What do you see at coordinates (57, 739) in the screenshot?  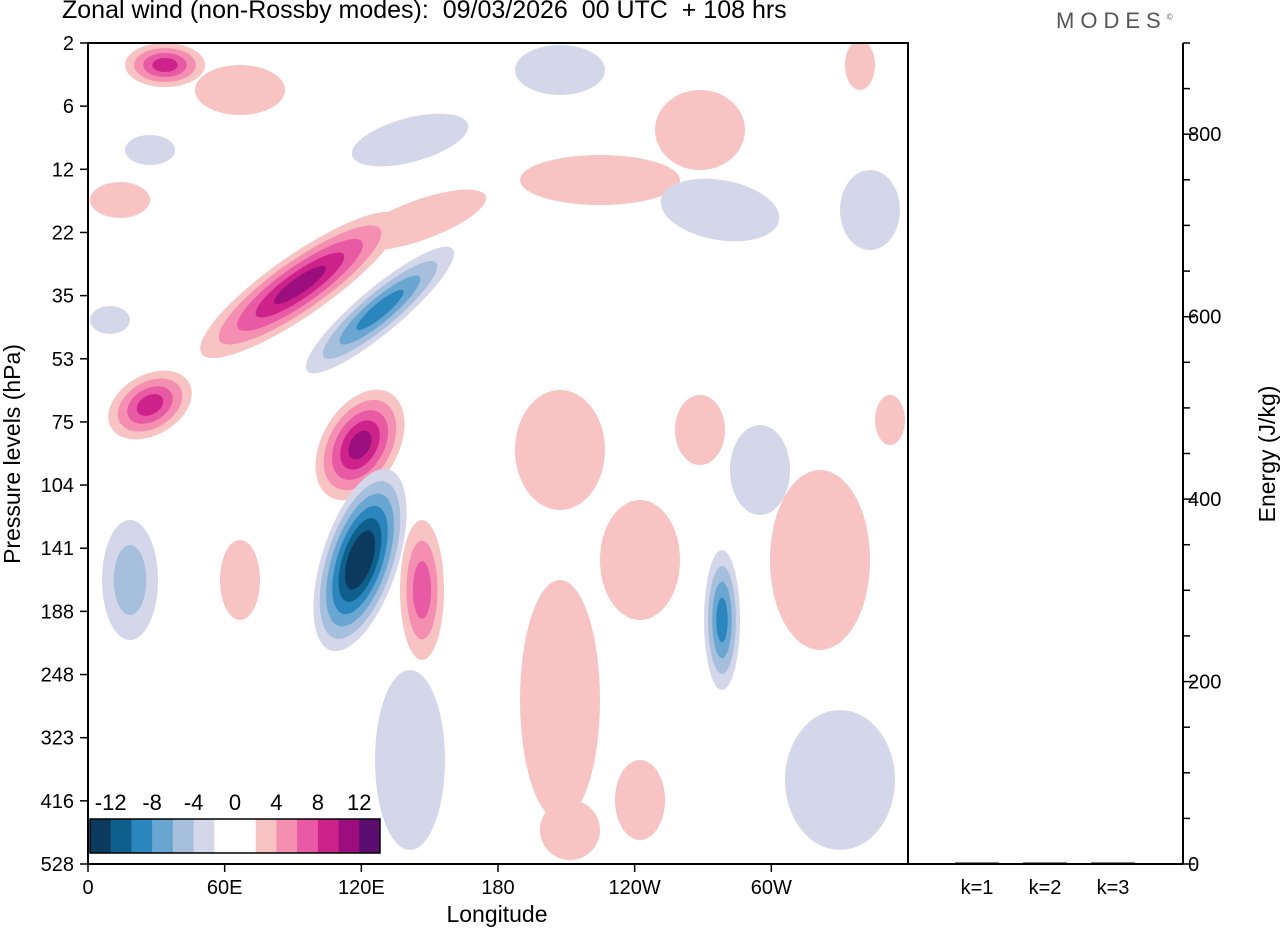 I see `y-tick-label: 323` at bounding box center [57, 739].